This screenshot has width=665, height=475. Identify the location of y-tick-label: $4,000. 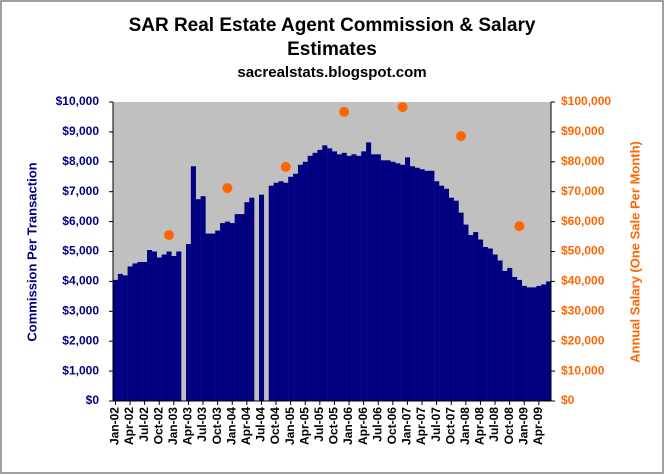
(80, 281).